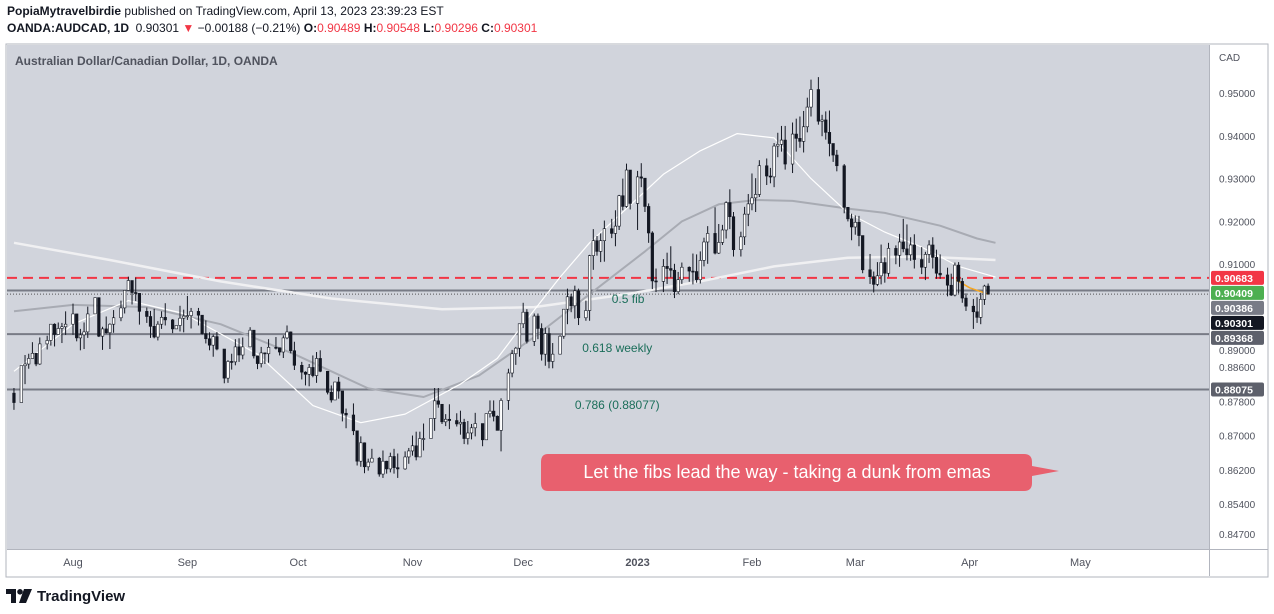 This screenshot has width=1274, height=614. Describe the element at coordinates (64, 11) in the screenshot. I see `author-name: PopiaMytravelbirdie` at that location.